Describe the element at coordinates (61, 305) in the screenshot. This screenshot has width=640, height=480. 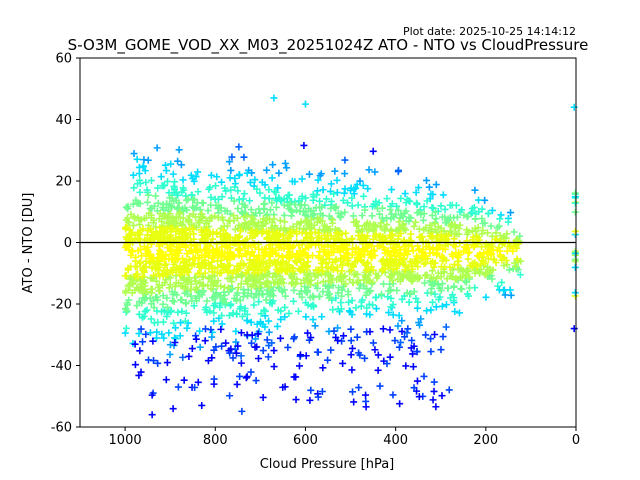
I see `y-tick-label: -20` at that location.